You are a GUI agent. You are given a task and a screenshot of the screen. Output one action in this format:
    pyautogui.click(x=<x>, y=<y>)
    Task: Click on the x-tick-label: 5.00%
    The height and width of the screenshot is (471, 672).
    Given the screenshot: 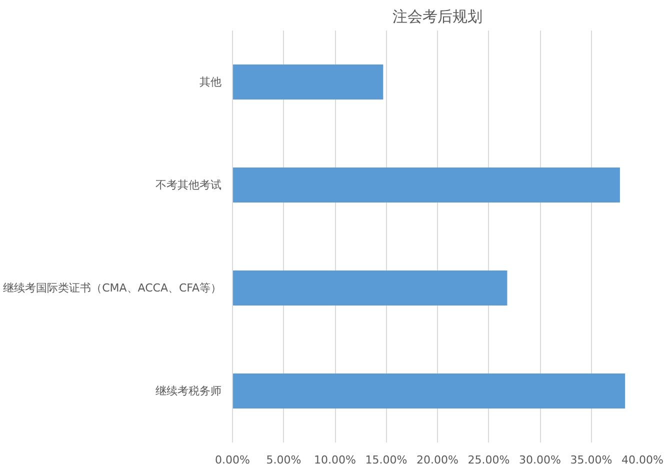 What is the action you would take?
    pyautogui.click(x=284, y=460)
    